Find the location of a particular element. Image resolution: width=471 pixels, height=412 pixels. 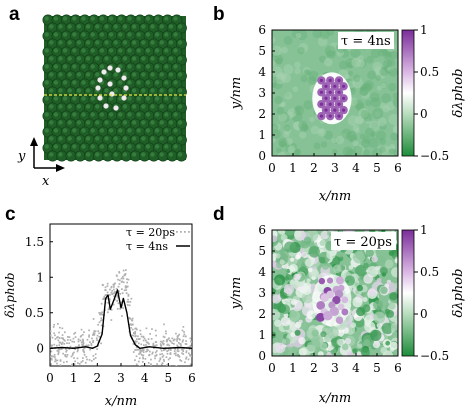

legend-label-20ps: τ = 20ps is located at coordinates (150, 232).